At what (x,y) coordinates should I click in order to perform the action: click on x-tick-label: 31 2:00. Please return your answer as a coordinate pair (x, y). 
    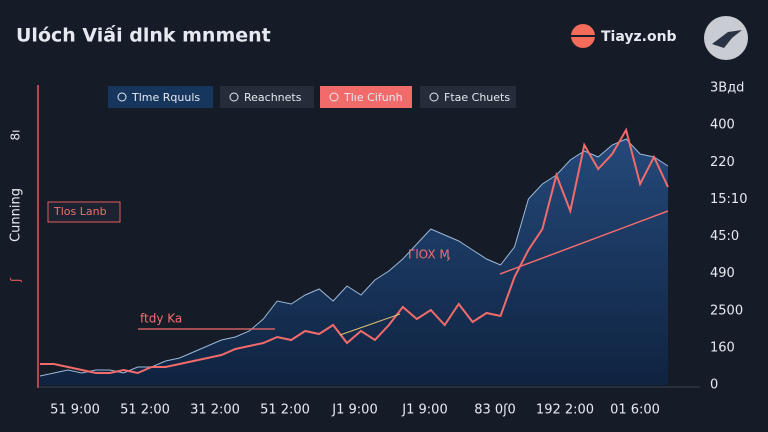
    Looking at the image, I should click on (215, 410).